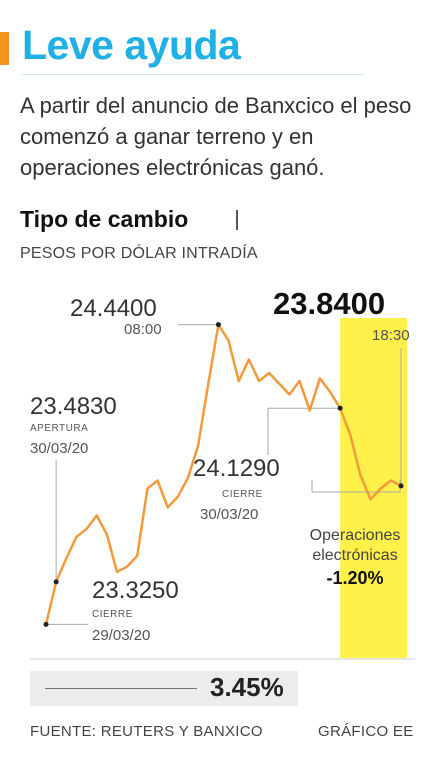  I want to click on peak-time: 08:00, so click(143, 329).